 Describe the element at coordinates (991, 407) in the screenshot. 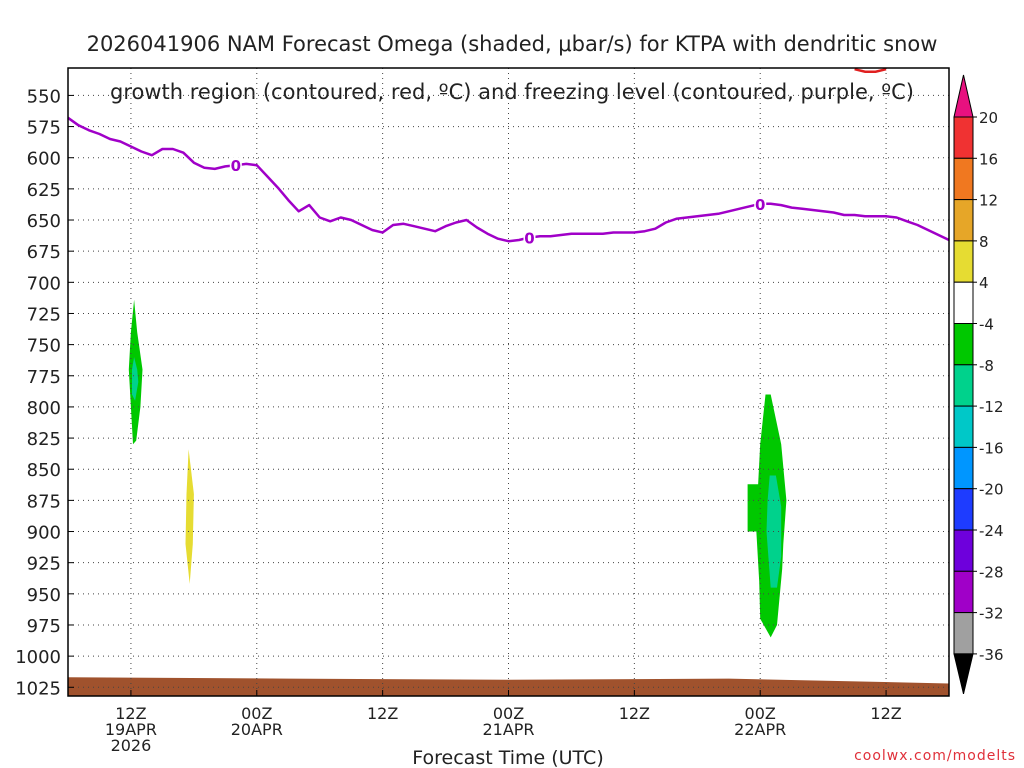

I see `colorbar-label: -12` at that location.